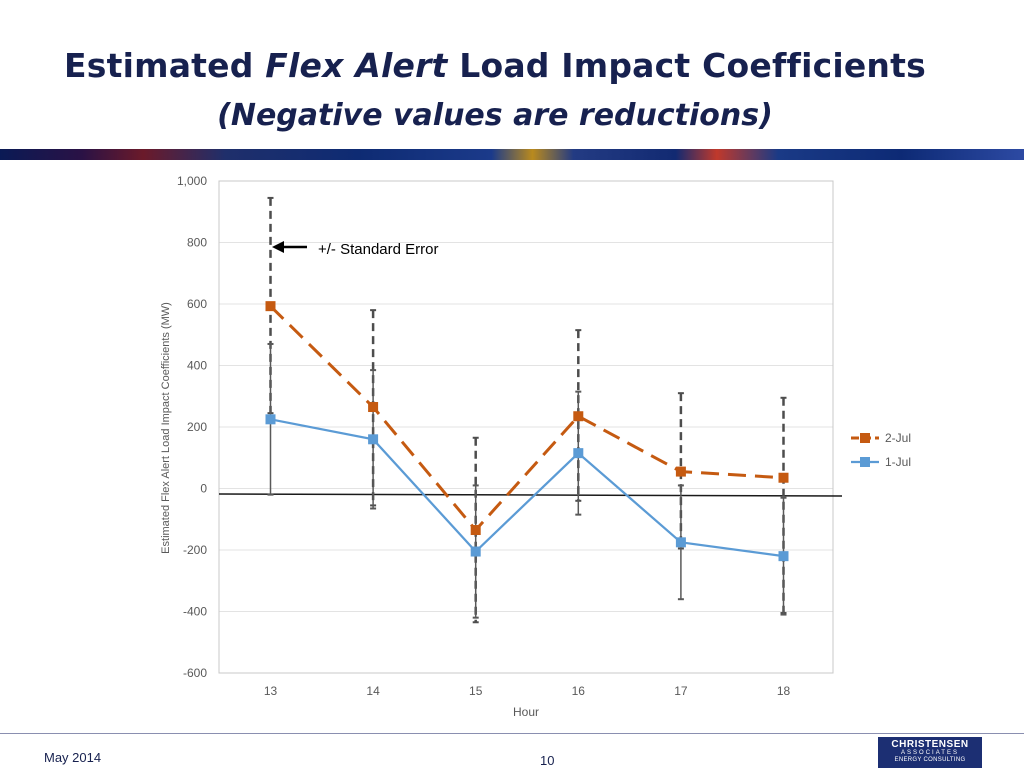  I want to click on footer-date: May 2014, so click(73, 757).